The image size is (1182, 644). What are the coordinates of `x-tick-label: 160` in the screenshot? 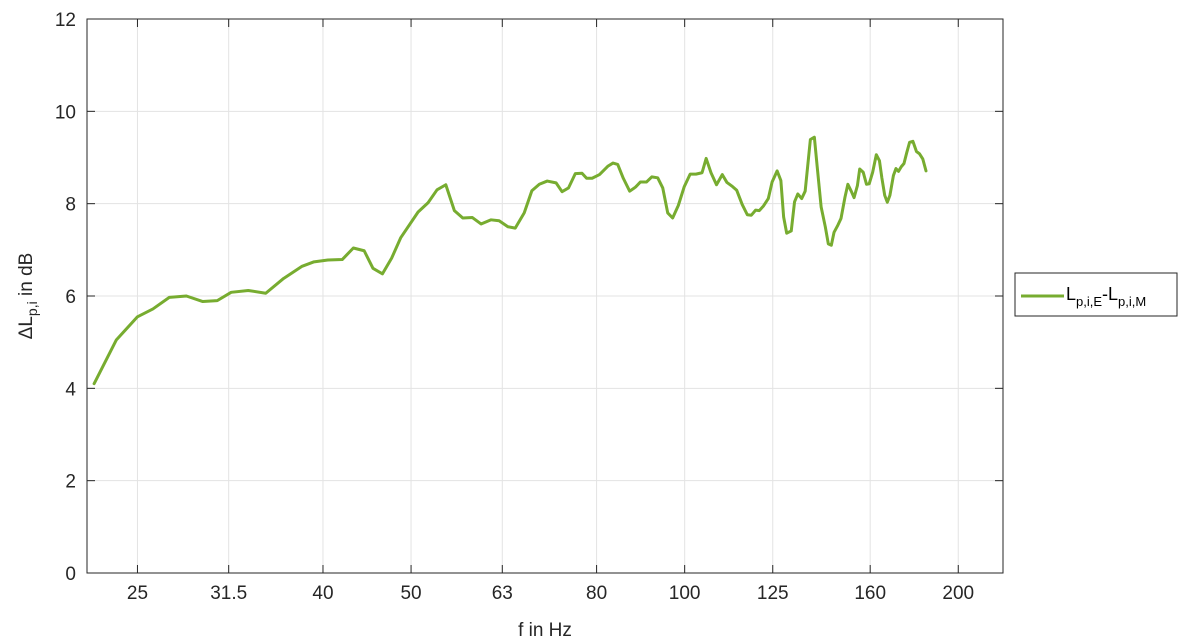 It's located at (870, 593).